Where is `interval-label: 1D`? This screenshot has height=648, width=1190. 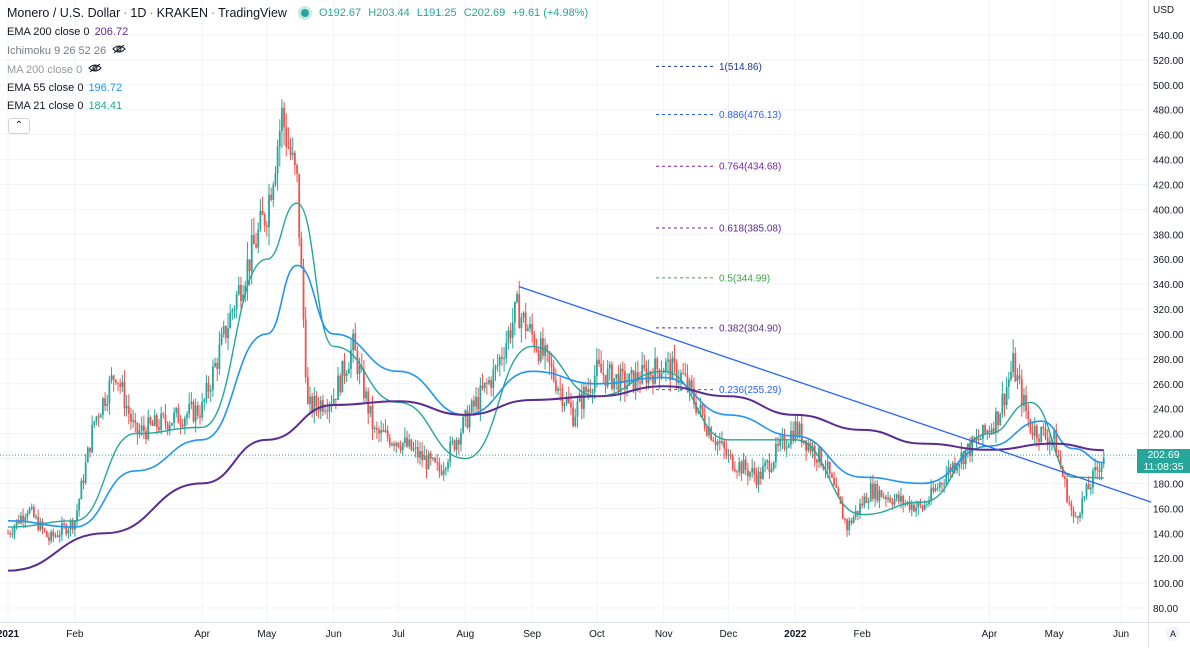 interval-label: 1D is located at coordinates (138, 13).